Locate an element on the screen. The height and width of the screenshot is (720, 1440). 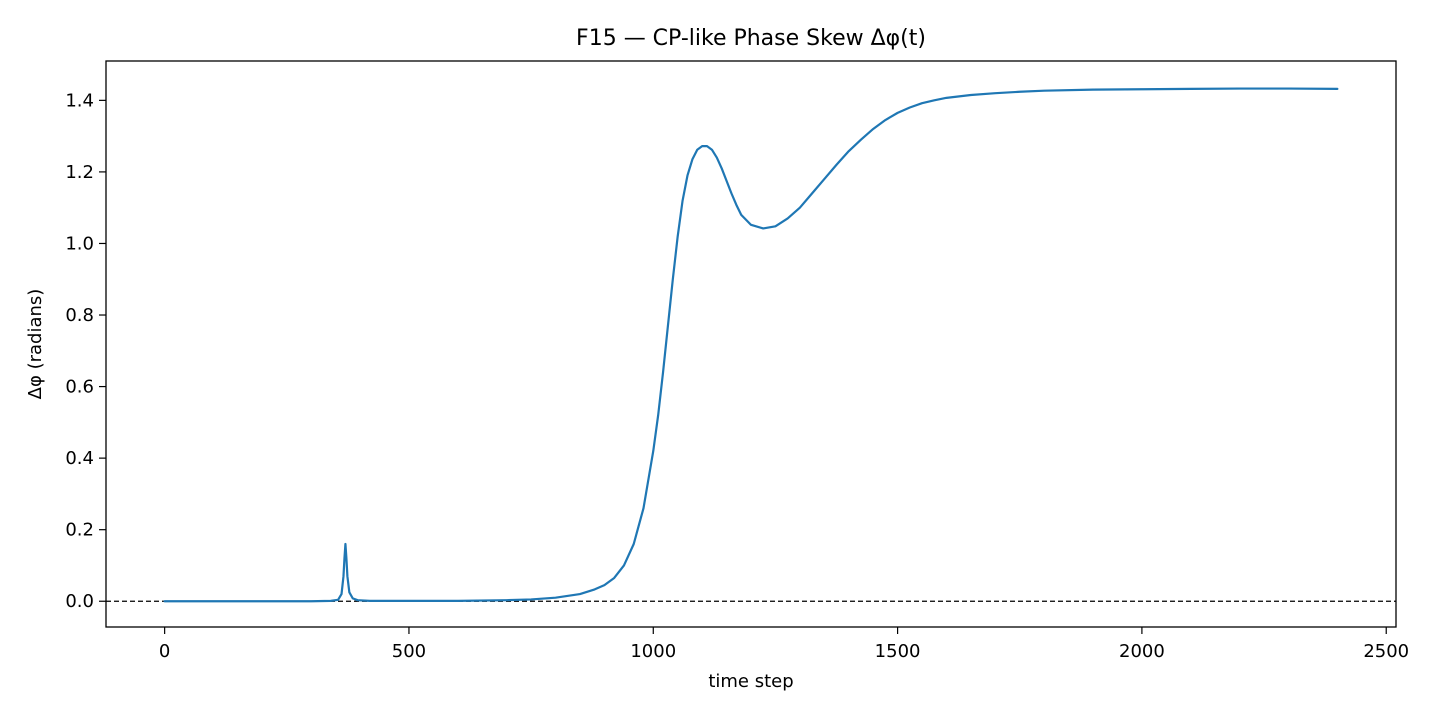
x-axis-label: time step is located at coordinates (750, 681).